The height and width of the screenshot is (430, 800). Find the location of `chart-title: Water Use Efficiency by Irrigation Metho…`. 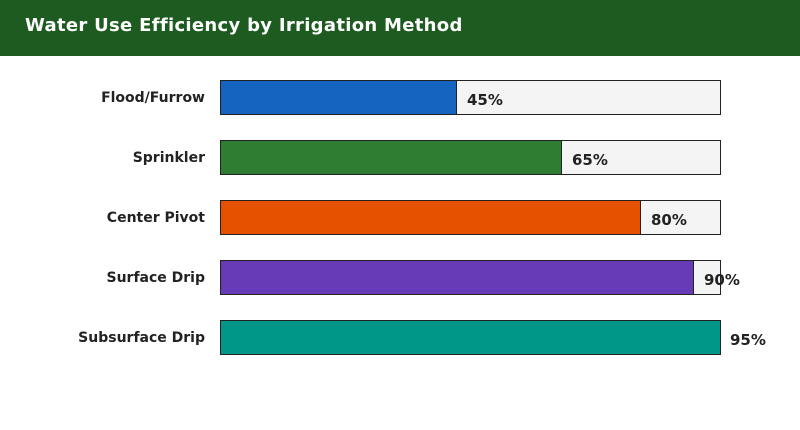

chart-title: Water Use Efficiency by Irrigation Metho… is located at coordinates (244, 25).